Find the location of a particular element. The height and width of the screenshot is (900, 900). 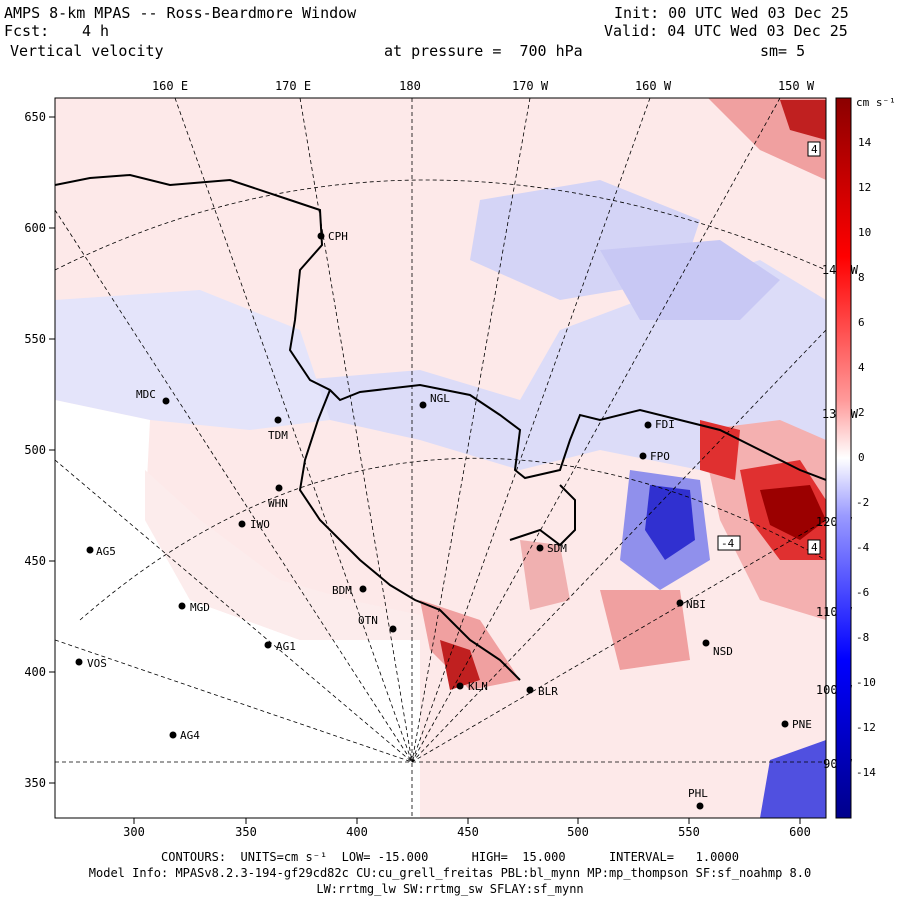

colorbar-label: 4 is located at coordinates (861, 367).